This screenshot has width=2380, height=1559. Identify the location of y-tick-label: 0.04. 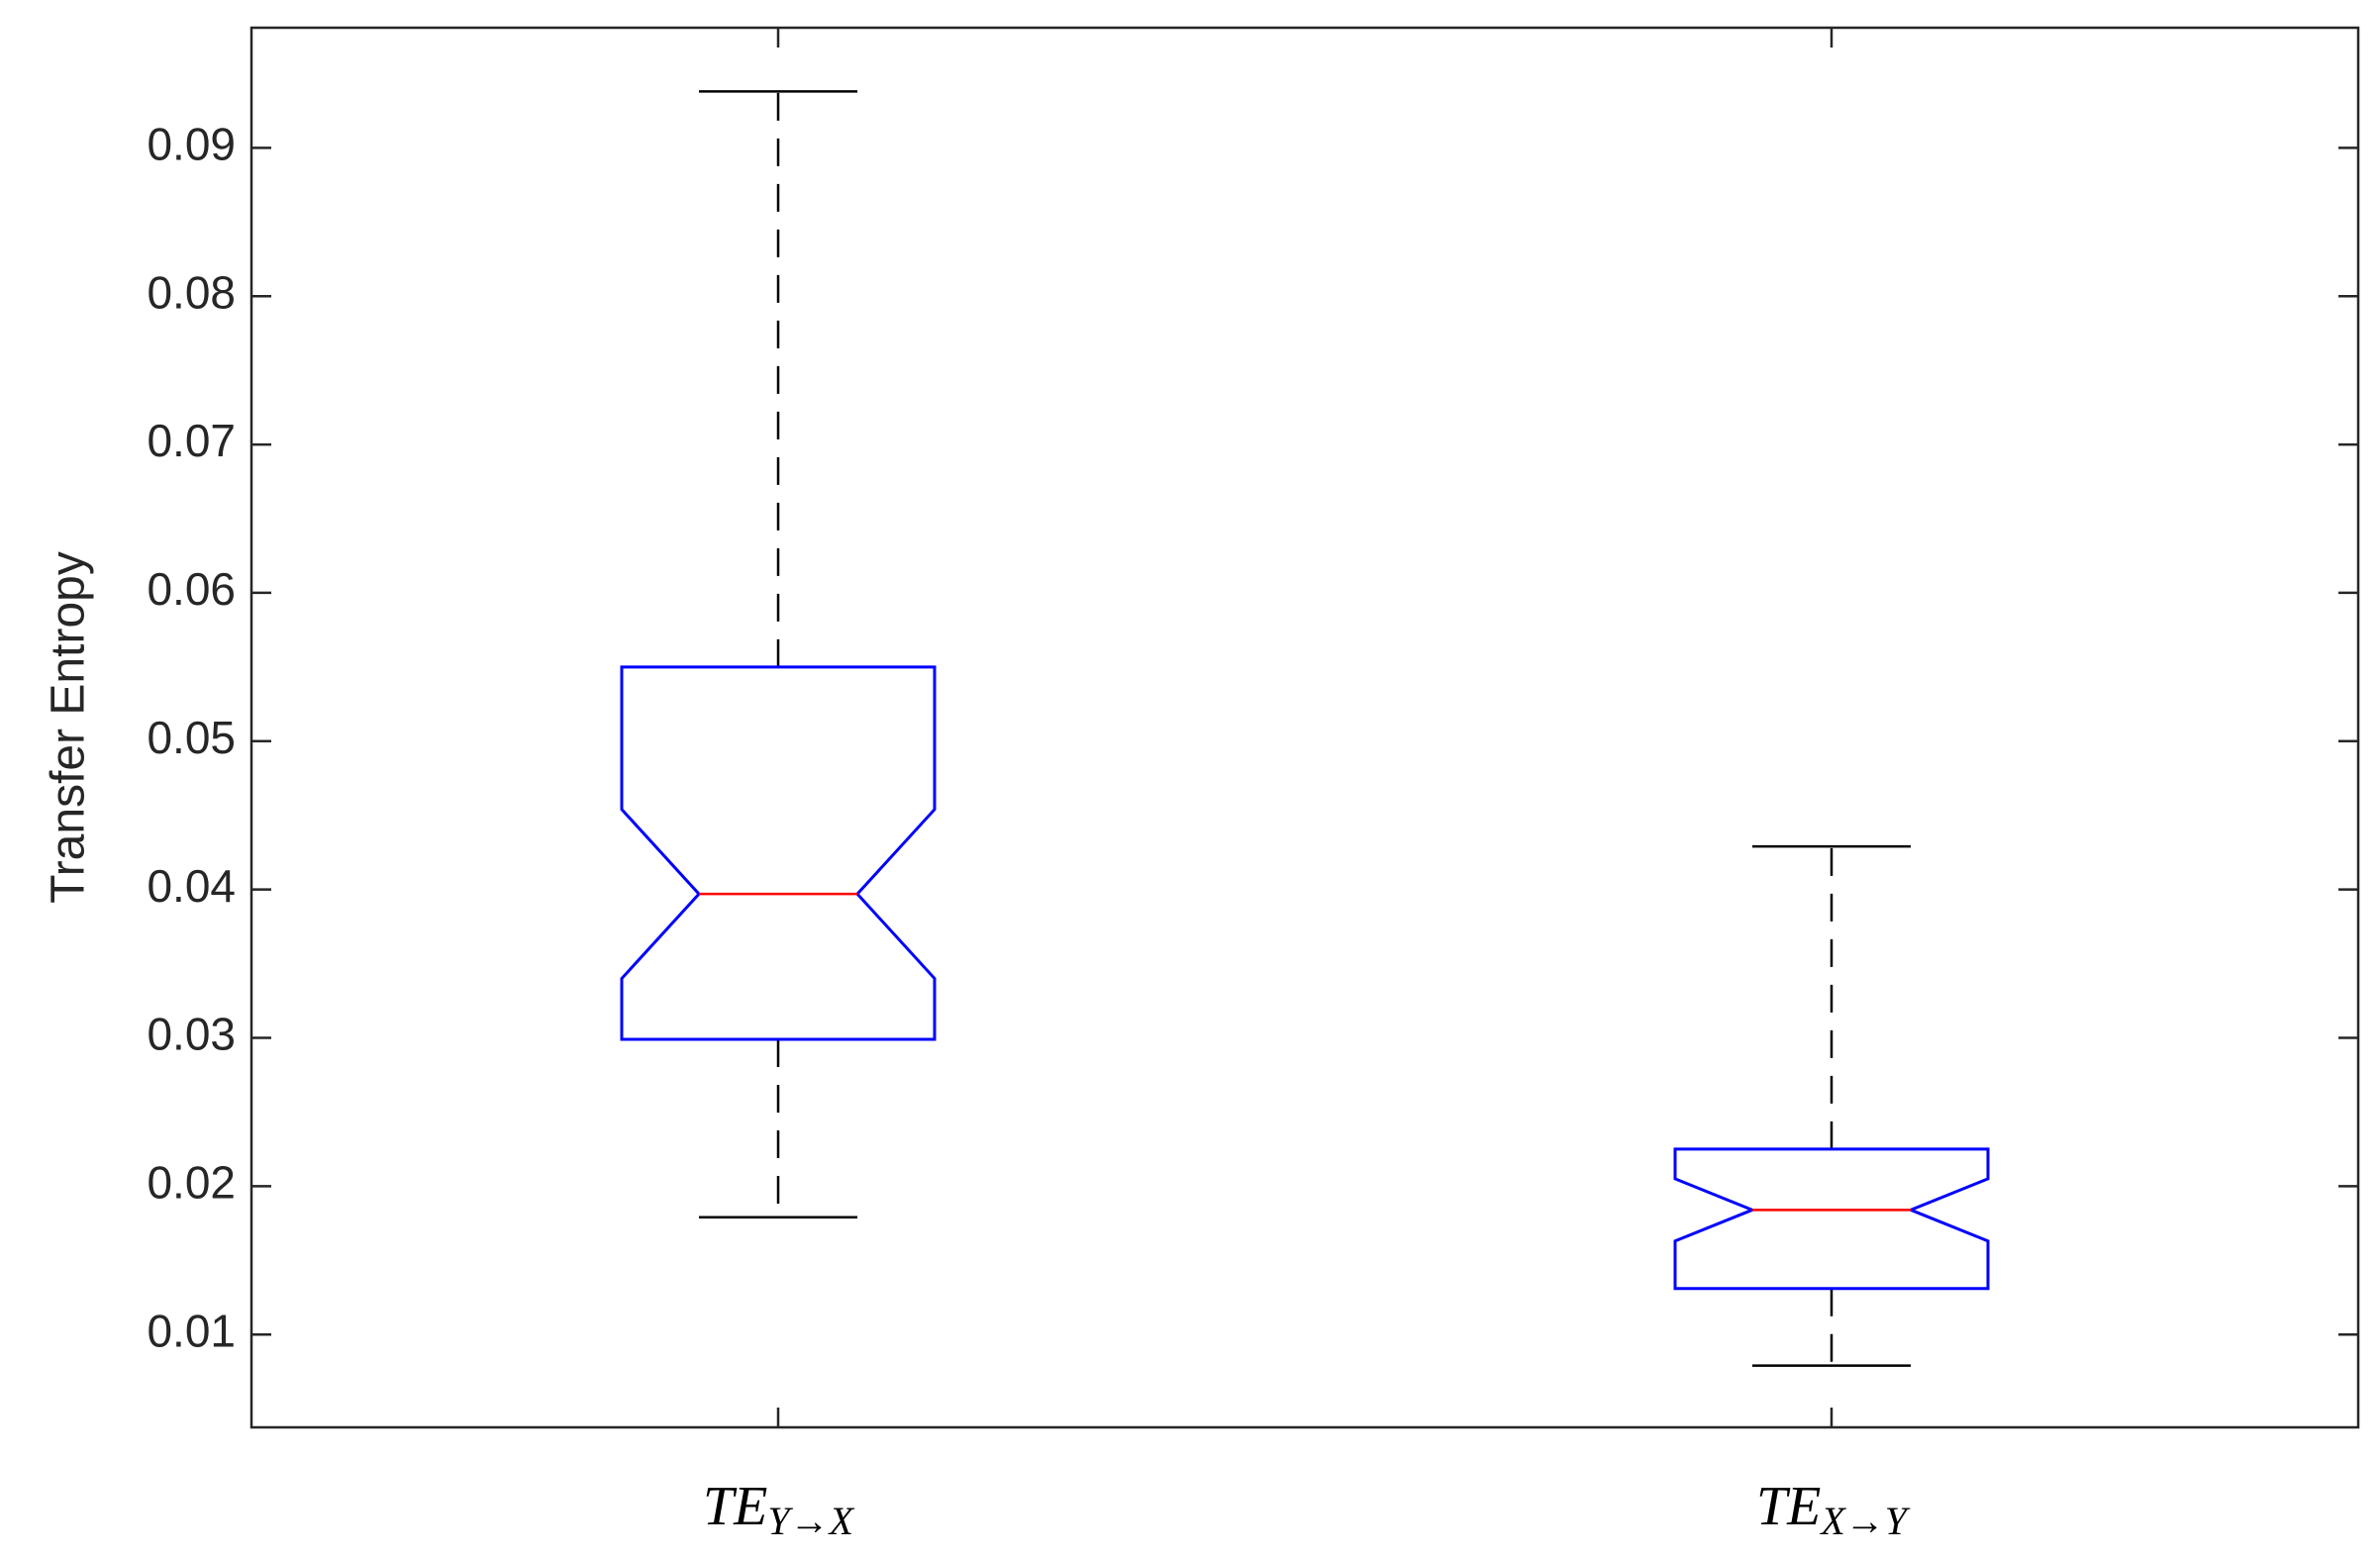
(191, 886).